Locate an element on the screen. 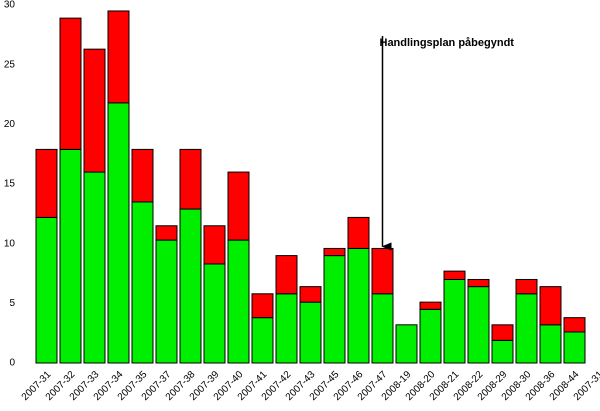 The width and height of the screenshot is (600, 411). y-tick-label: 5 is located at coordinates (12, 303).